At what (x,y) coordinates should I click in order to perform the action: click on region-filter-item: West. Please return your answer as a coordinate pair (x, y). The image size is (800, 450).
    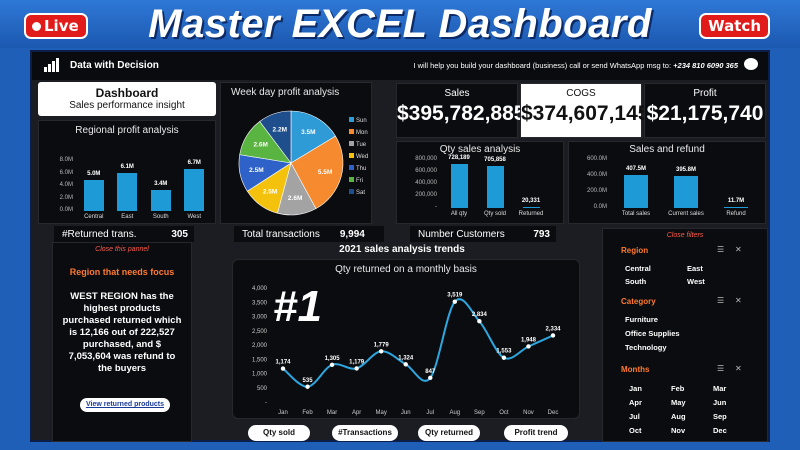
    Looking at the image, I should click on (696, 281).